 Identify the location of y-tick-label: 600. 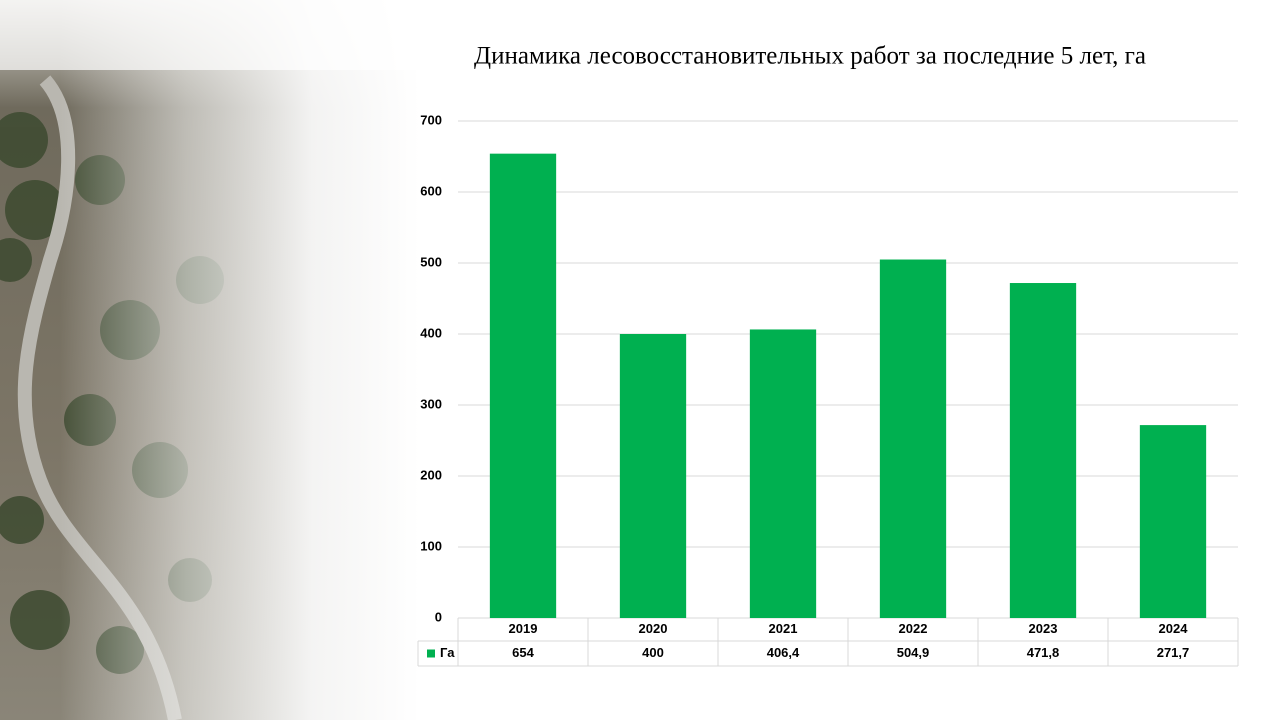
(431, 190).